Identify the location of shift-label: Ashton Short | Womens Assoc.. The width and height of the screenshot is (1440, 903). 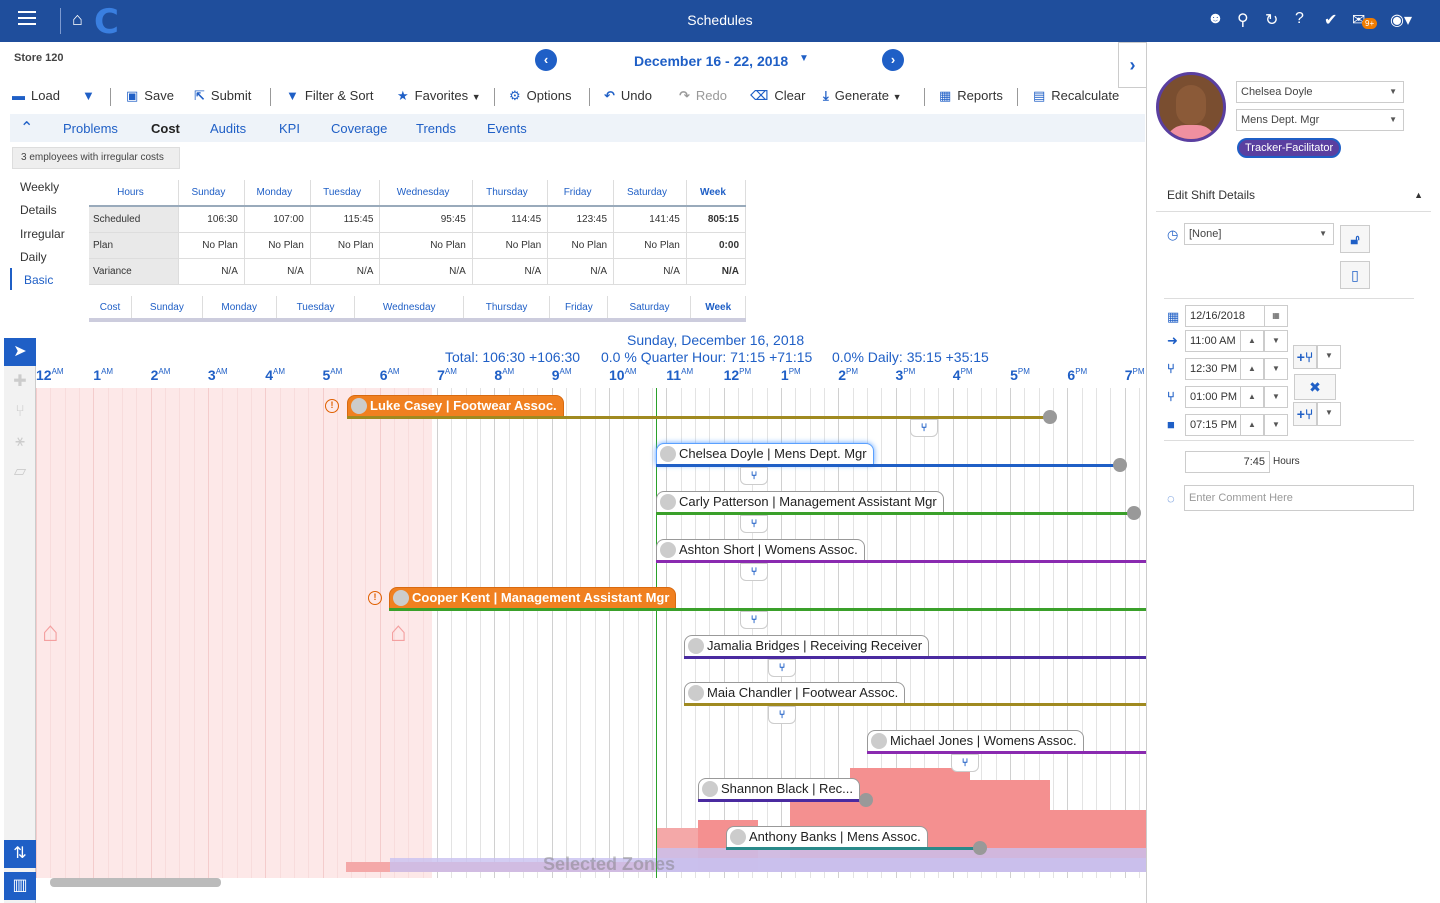
(760, 550).